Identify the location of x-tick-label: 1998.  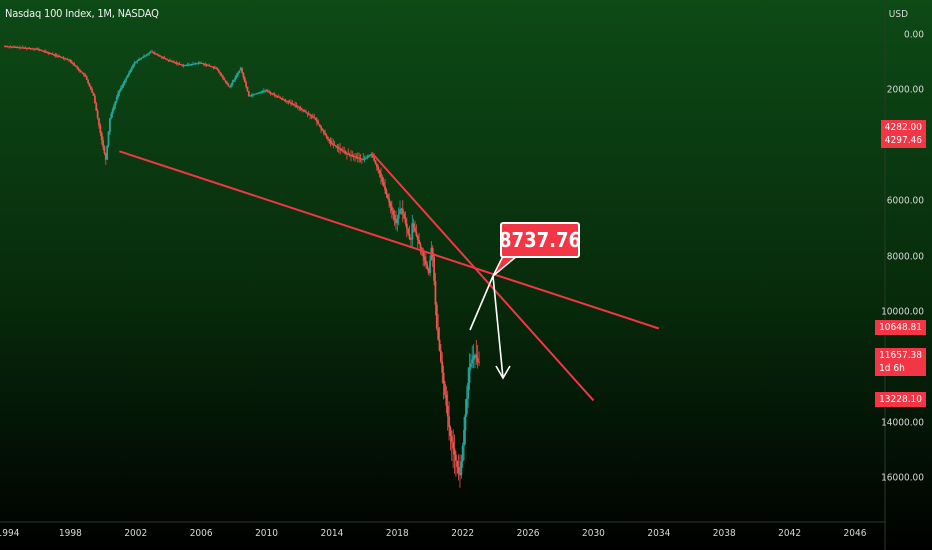
(70, 533).